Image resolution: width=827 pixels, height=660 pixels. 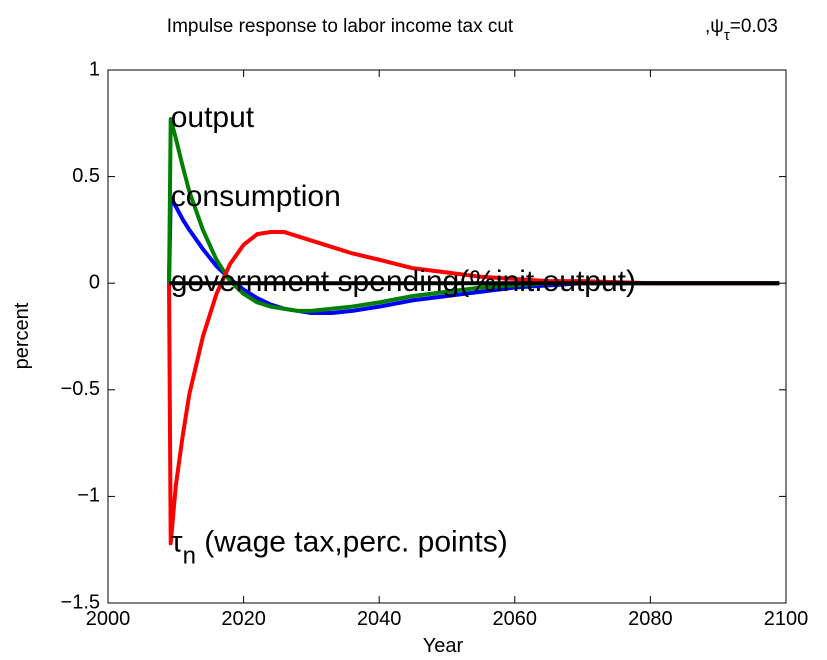 What do you see at coordinates (86, 176) in the screenshot?
I see `y-tick-label: 0.5` at bounding box center [86, 176].